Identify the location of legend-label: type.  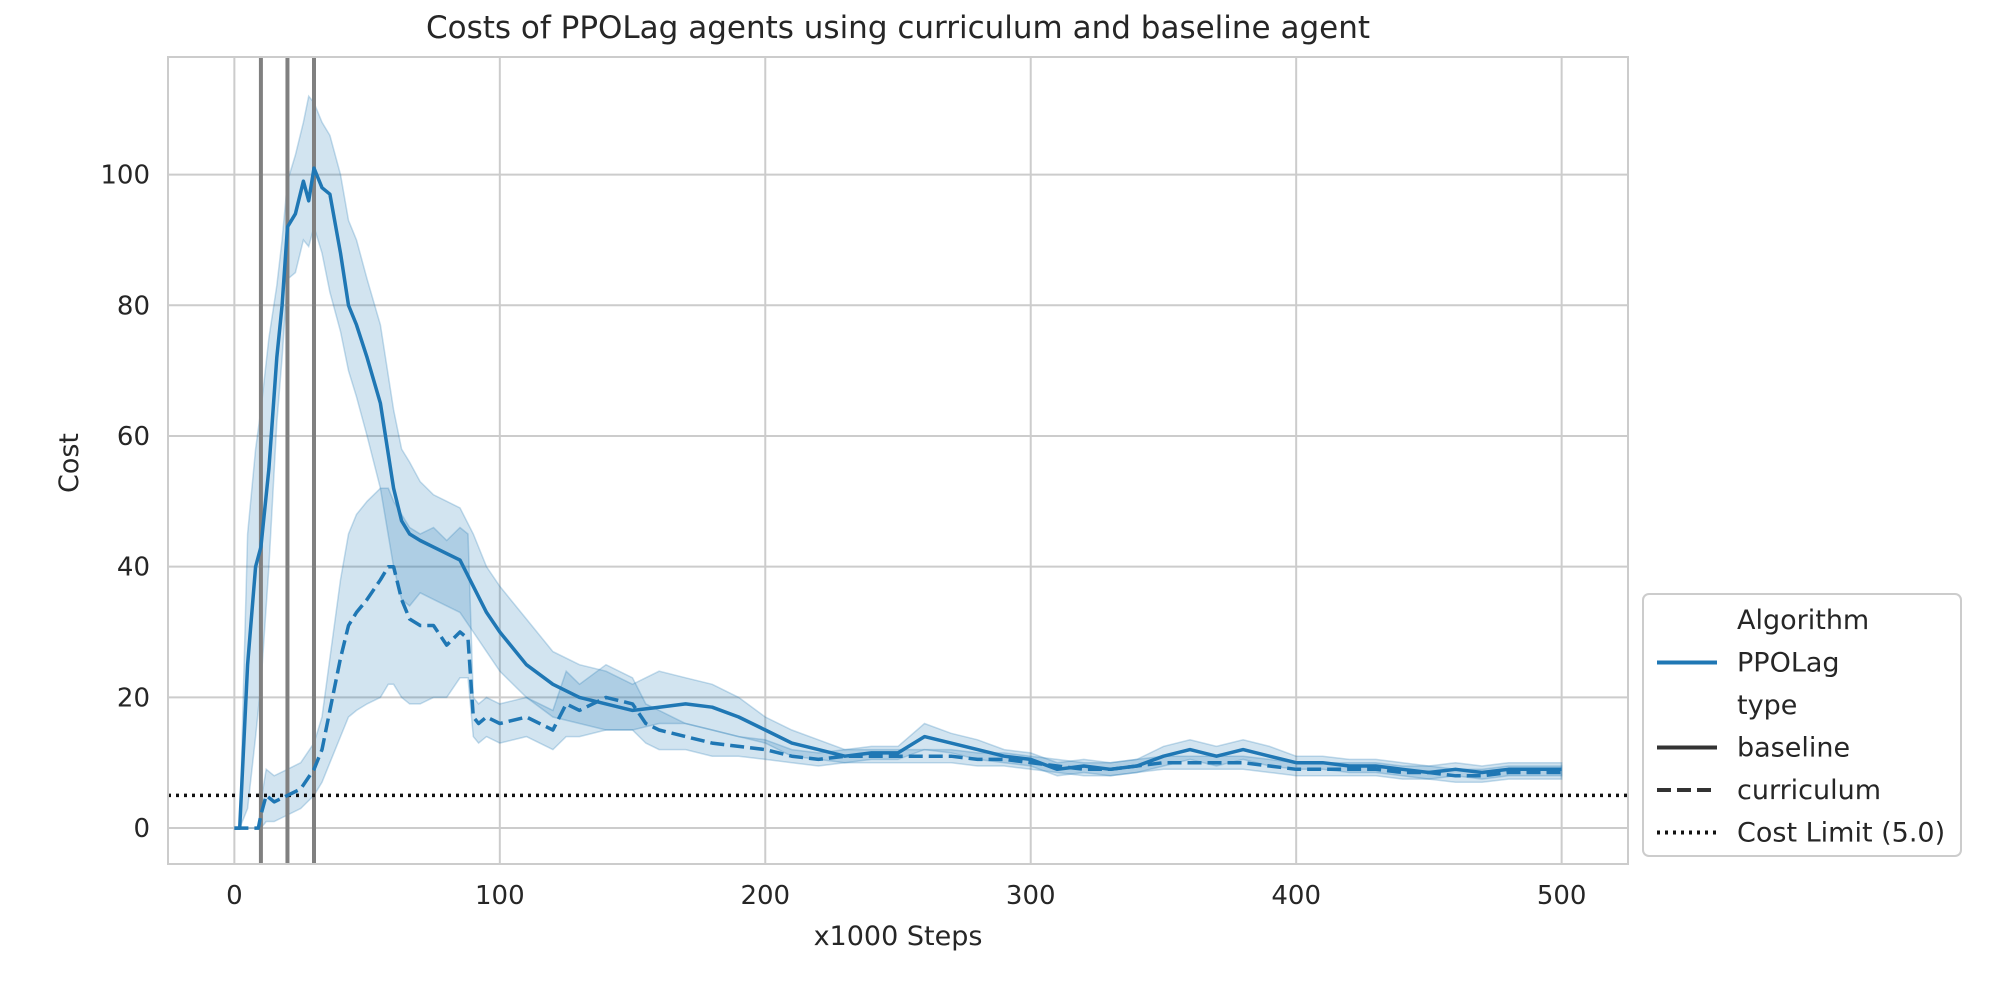
(1767, 705).